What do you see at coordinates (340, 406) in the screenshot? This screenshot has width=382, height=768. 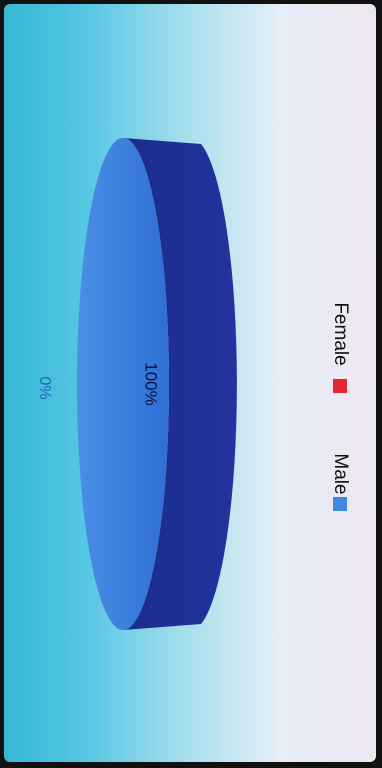 I see `legend: Male Female` at bounding box center [340, 406].